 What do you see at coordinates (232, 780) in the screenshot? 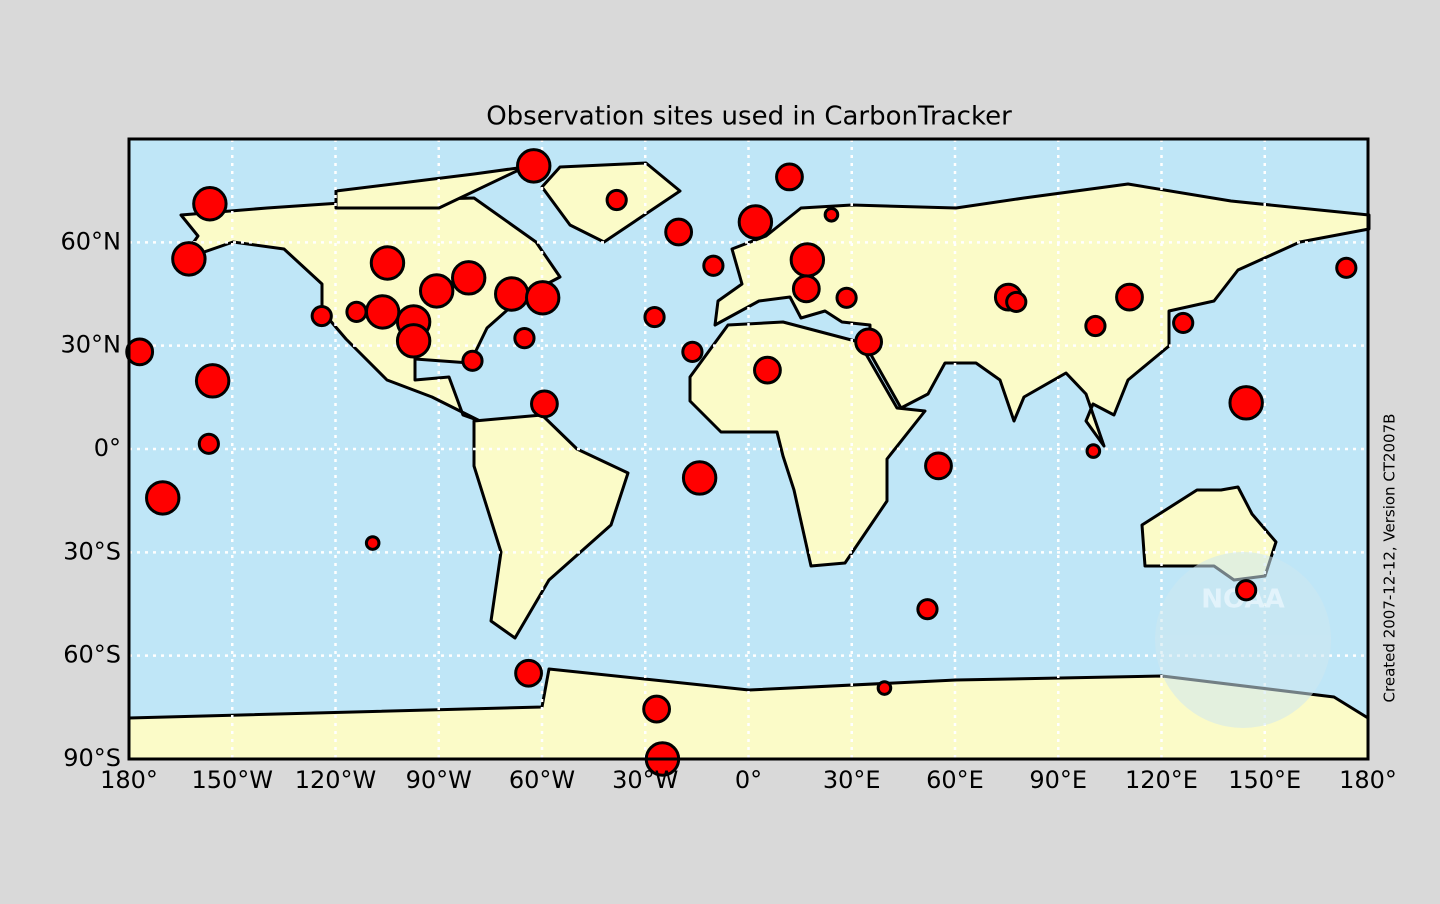
I see `x-tick-label: 150°W` at bounding box center [232, 780].